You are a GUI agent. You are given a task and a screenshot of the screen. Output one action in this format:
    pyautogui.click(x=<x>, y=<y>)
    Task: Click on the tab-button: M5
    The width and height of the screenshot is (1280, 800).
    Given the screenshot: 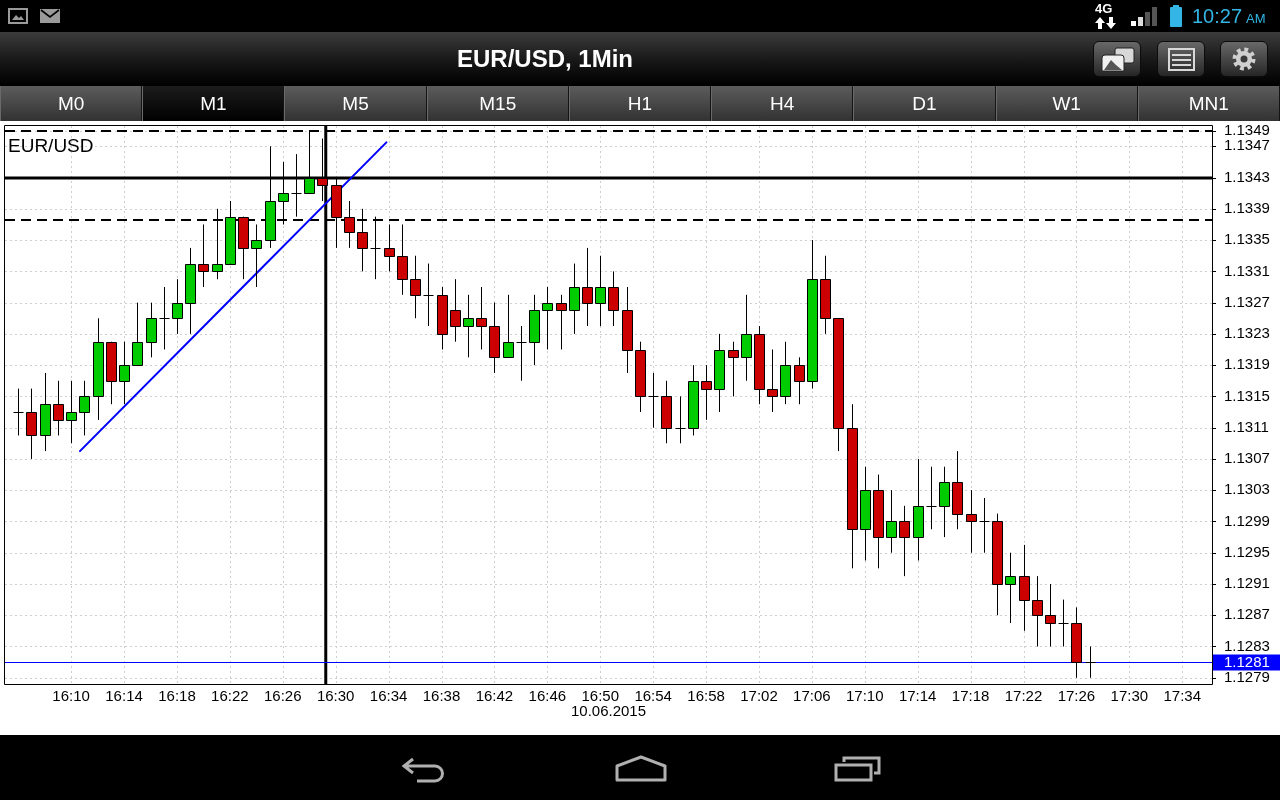 What is the action you would take?
    pyautogui.click(x=355, y=103)
    